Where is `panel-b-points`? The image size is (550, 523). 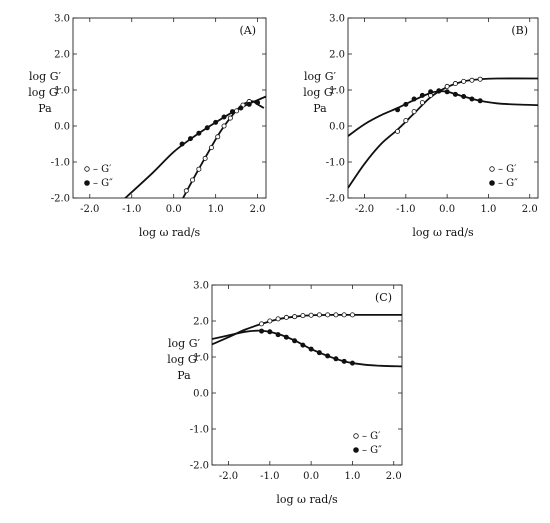 panel-b-points is located at coordinates (439, 105).